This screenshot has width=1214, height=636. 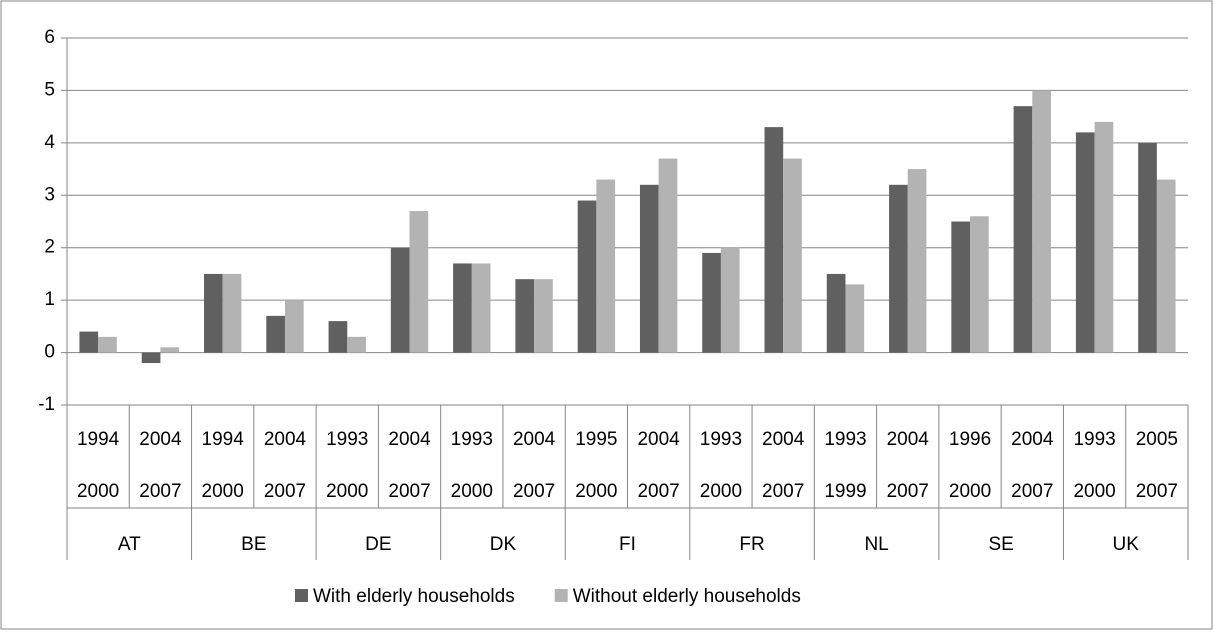 I want to click on x-tick-label: 1999, so click(x=845, y=491).